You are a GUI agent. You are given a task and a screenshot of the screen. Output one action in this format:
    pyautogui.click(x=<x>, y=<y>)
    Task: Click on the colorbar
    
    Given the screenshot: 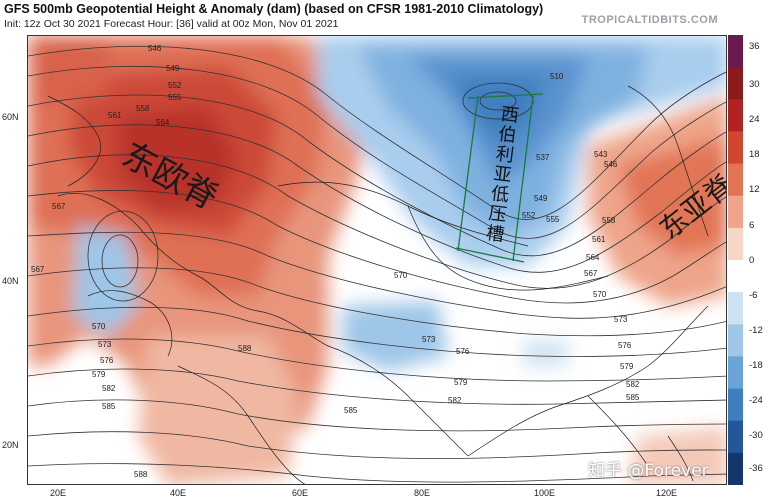 What is the action you would take?
    pyautogui.click(x=735, y=260)
    